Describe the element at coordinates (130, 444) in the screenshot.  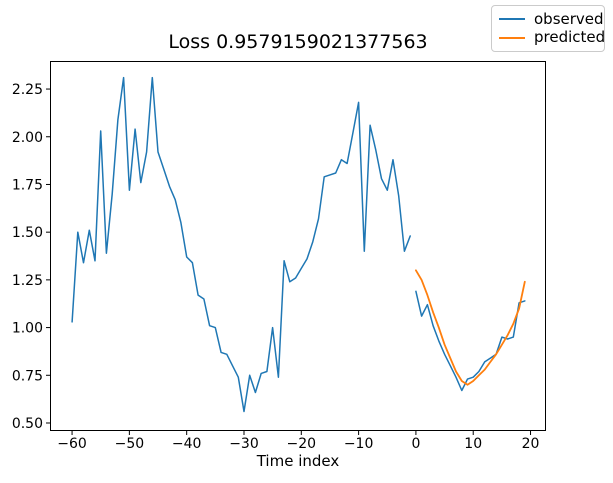
I see `x-tick-label: −50` at that location.